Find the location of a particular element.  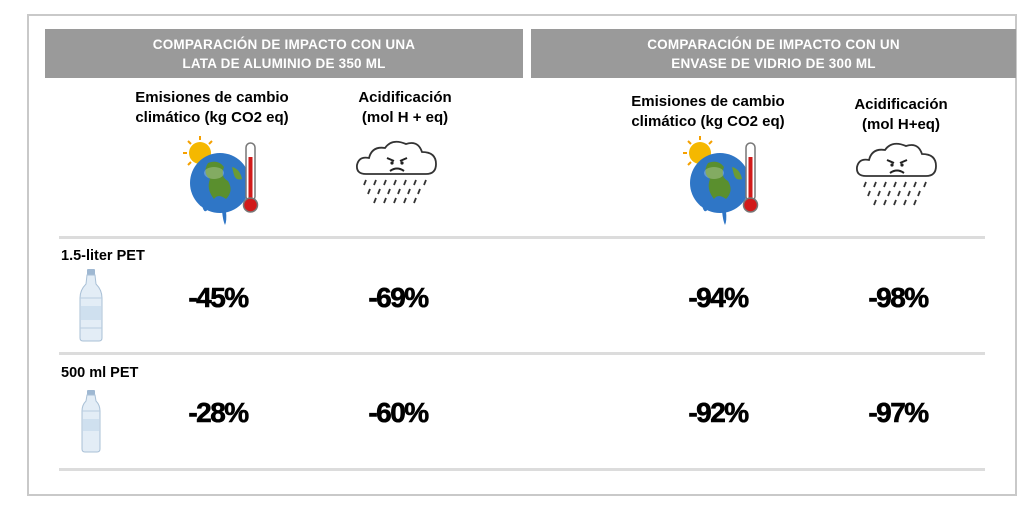

small-pet-bottle-icon is located at coordinates (91, 421).